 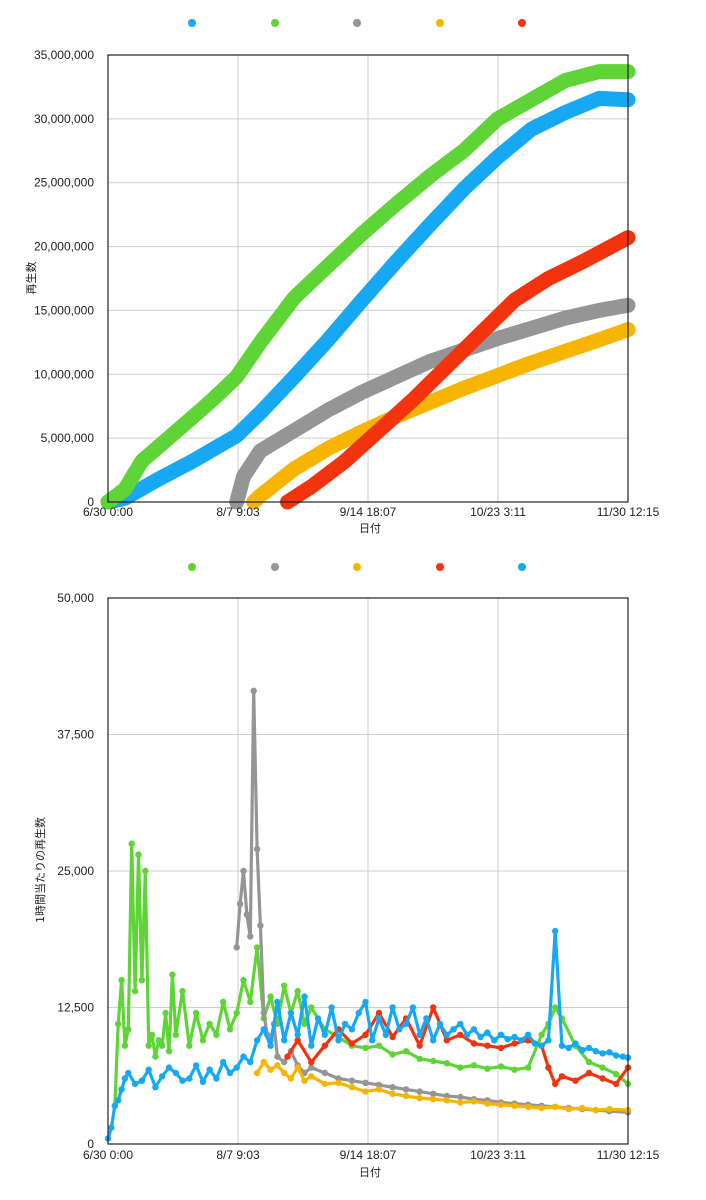 I want to click on y-tick-label: 12,500, so click(x=75, y=1008).